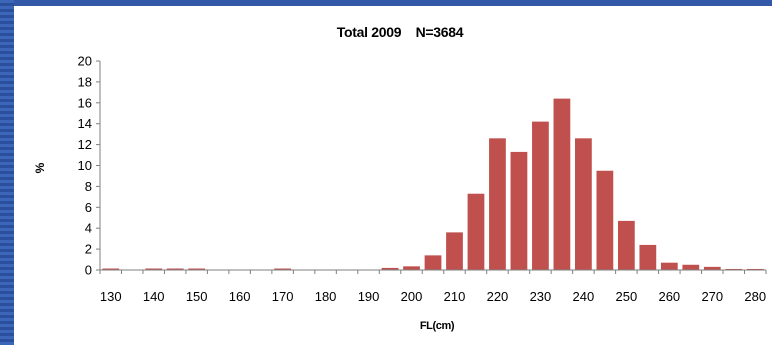 The height and width of the screenshot is (345, 772). What do you see at coordinates (755, 296) in the screenshot?
I see `x-tick-label: 280` at bounding box center [755, 296].